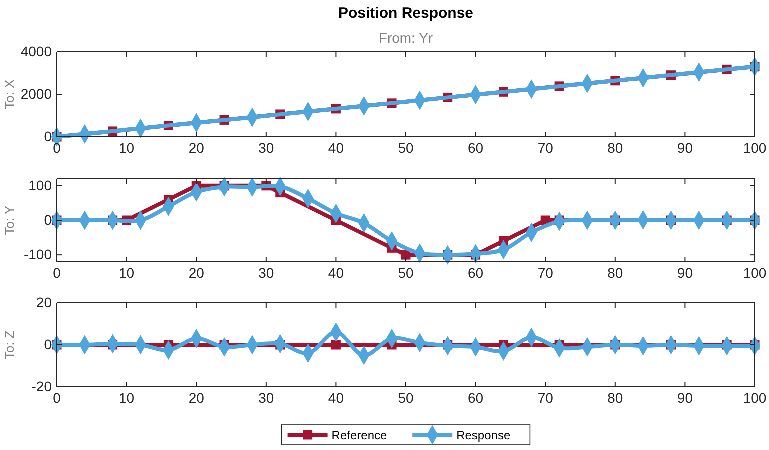 The height and width of the screenshot is (450, 769). What do you see at coordinates (336, 345) in the screenshot?
I see `point` at bounding box center [336, 345].